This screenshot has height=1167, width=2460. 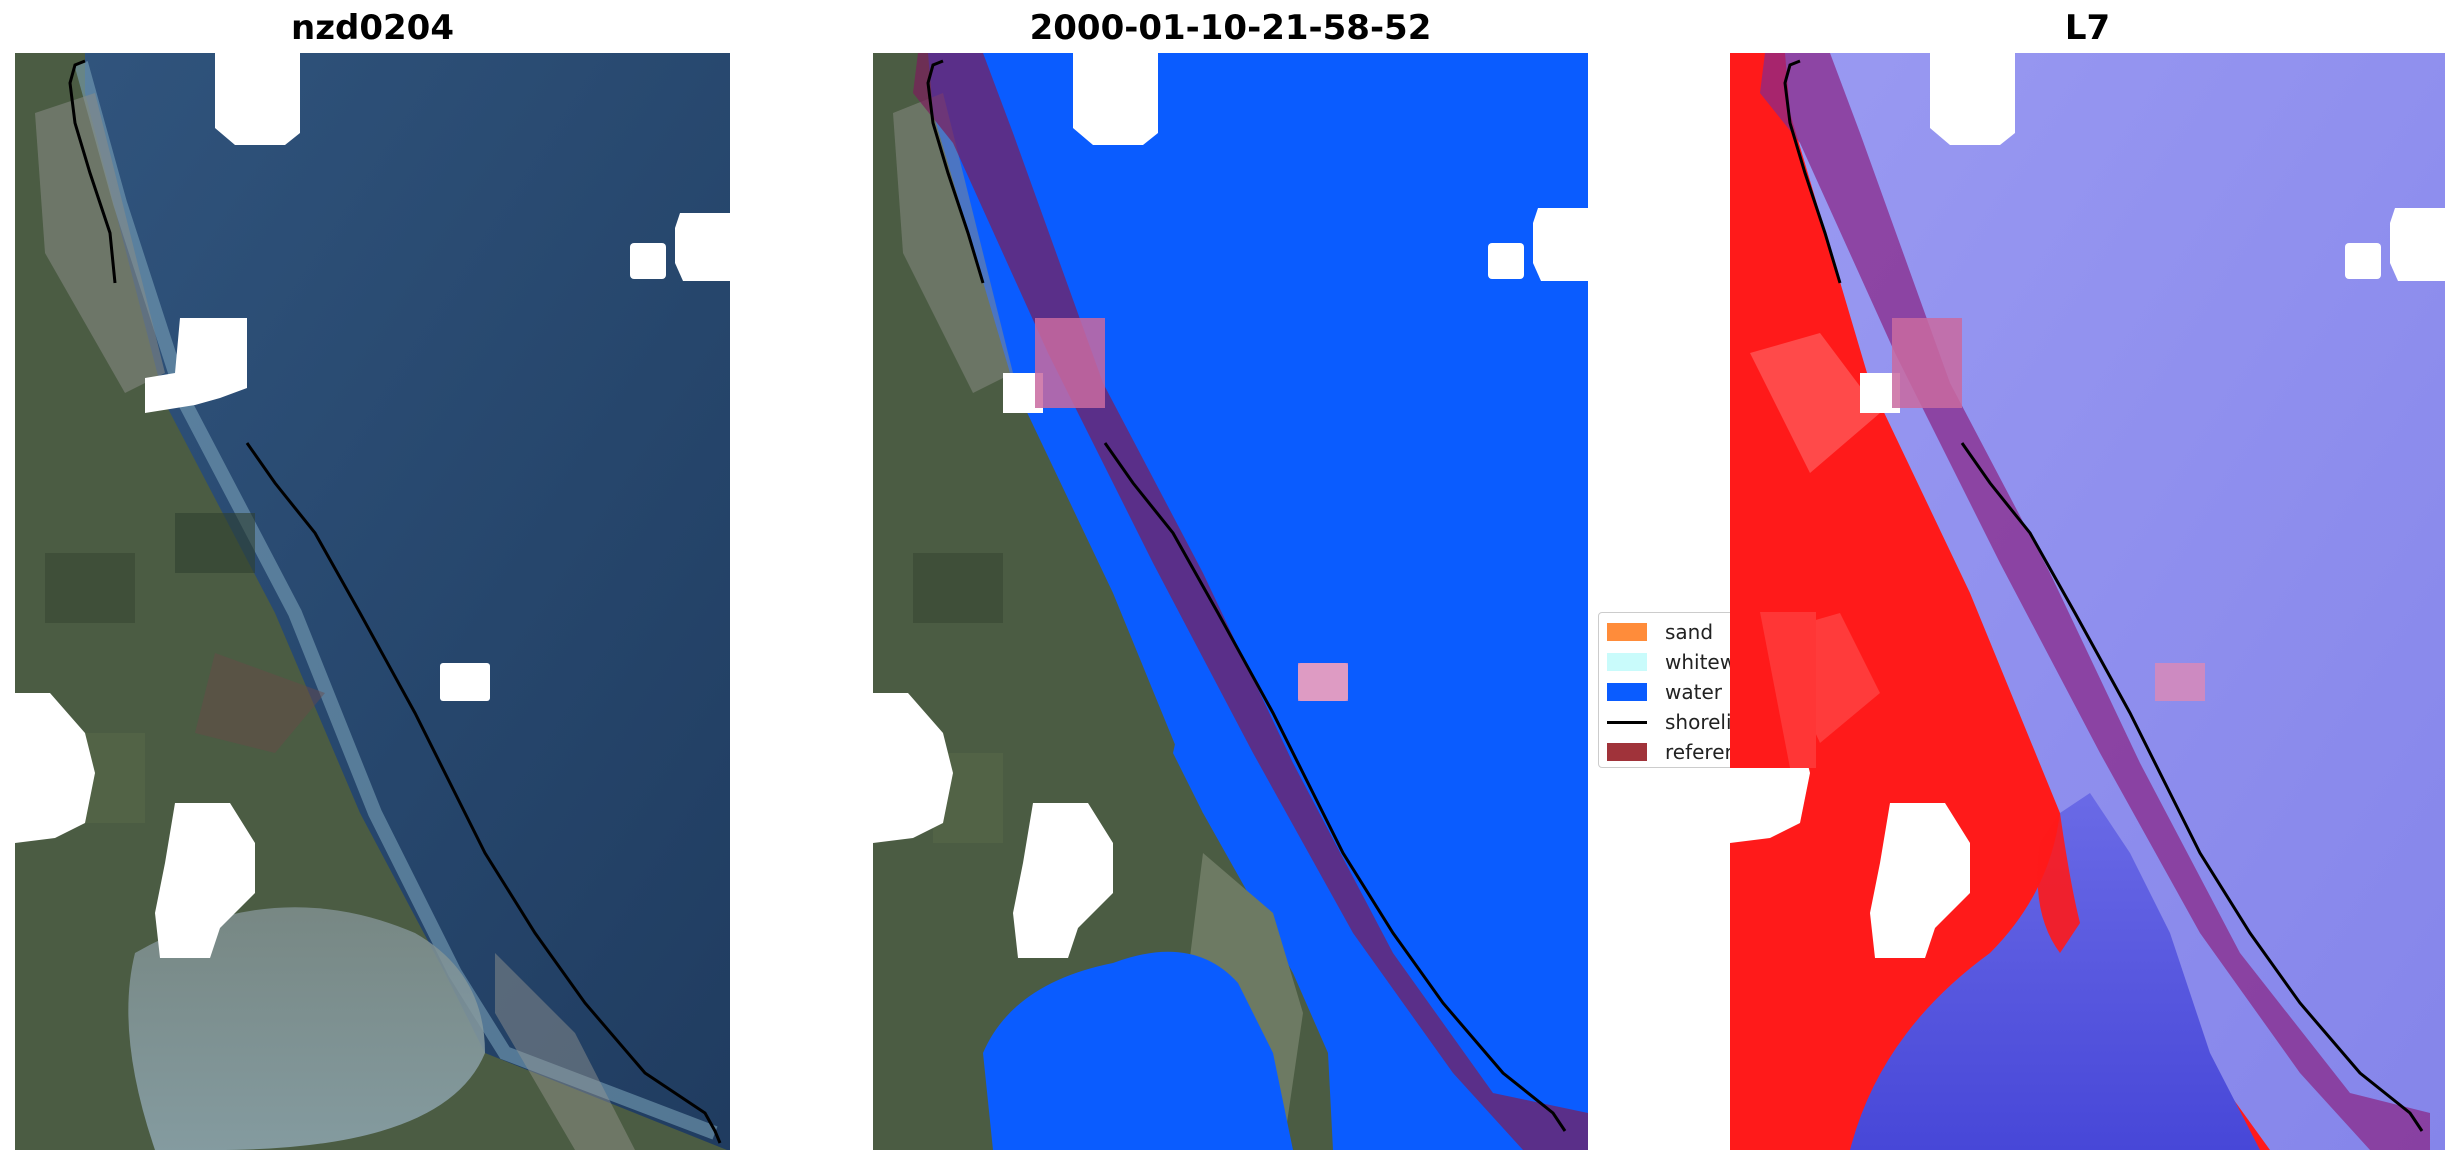 I want to click on panel-title-rgb: nzd0204, so click(x=372, y=28).